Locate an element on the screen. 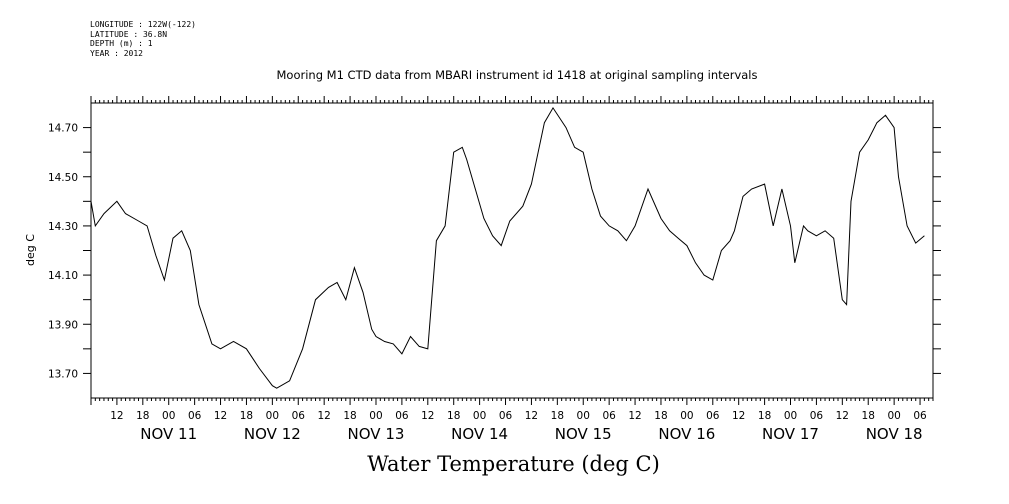  day-tick-label: NOV 17 is located at coordinates (790, 434).